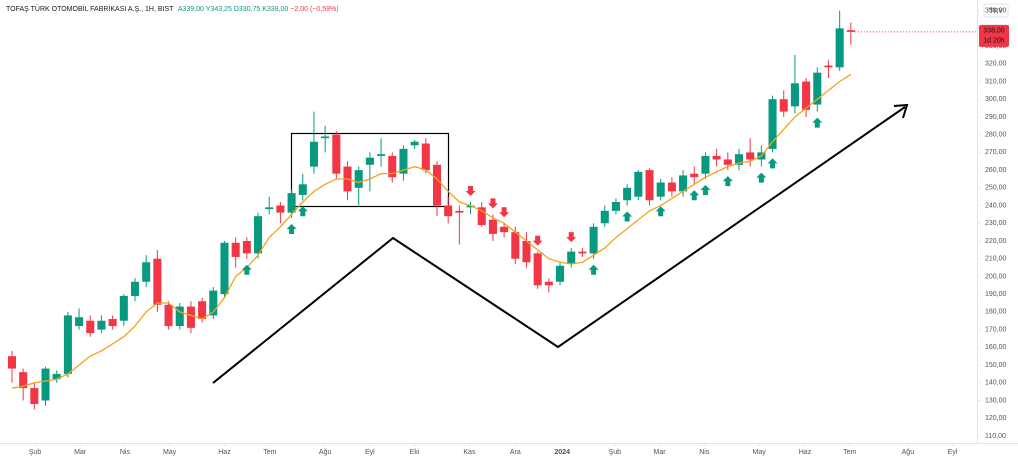 This screenshot has width=1018, height=464. I want to click on y-tick-label: 240,00, so click(996, 205).